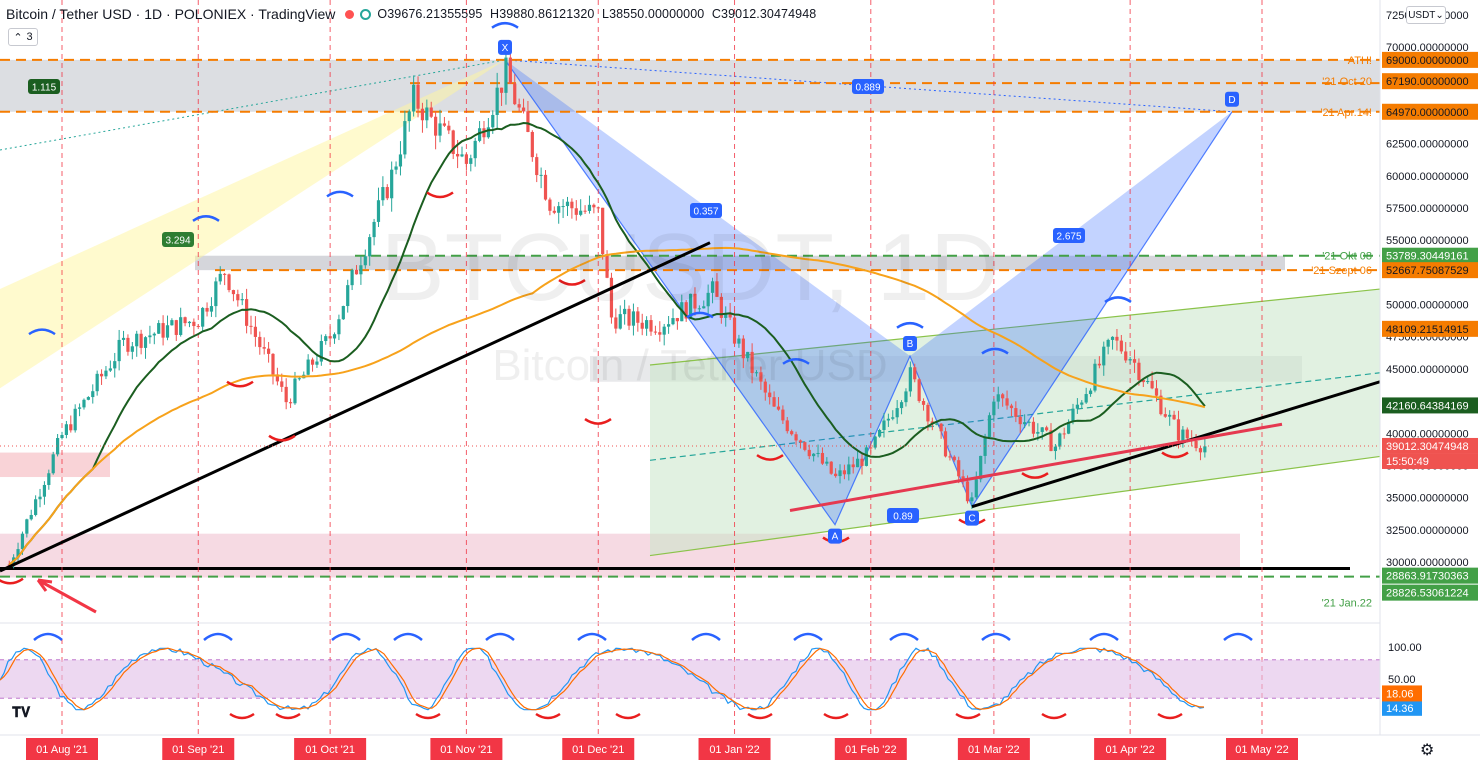 The width and height of the screenshot is (1480, 766). What do you see at coordinates (1426, 15) in the screenshot?
I see `currency-selector: USDT ⌄` at bounding box center [1426, 15].